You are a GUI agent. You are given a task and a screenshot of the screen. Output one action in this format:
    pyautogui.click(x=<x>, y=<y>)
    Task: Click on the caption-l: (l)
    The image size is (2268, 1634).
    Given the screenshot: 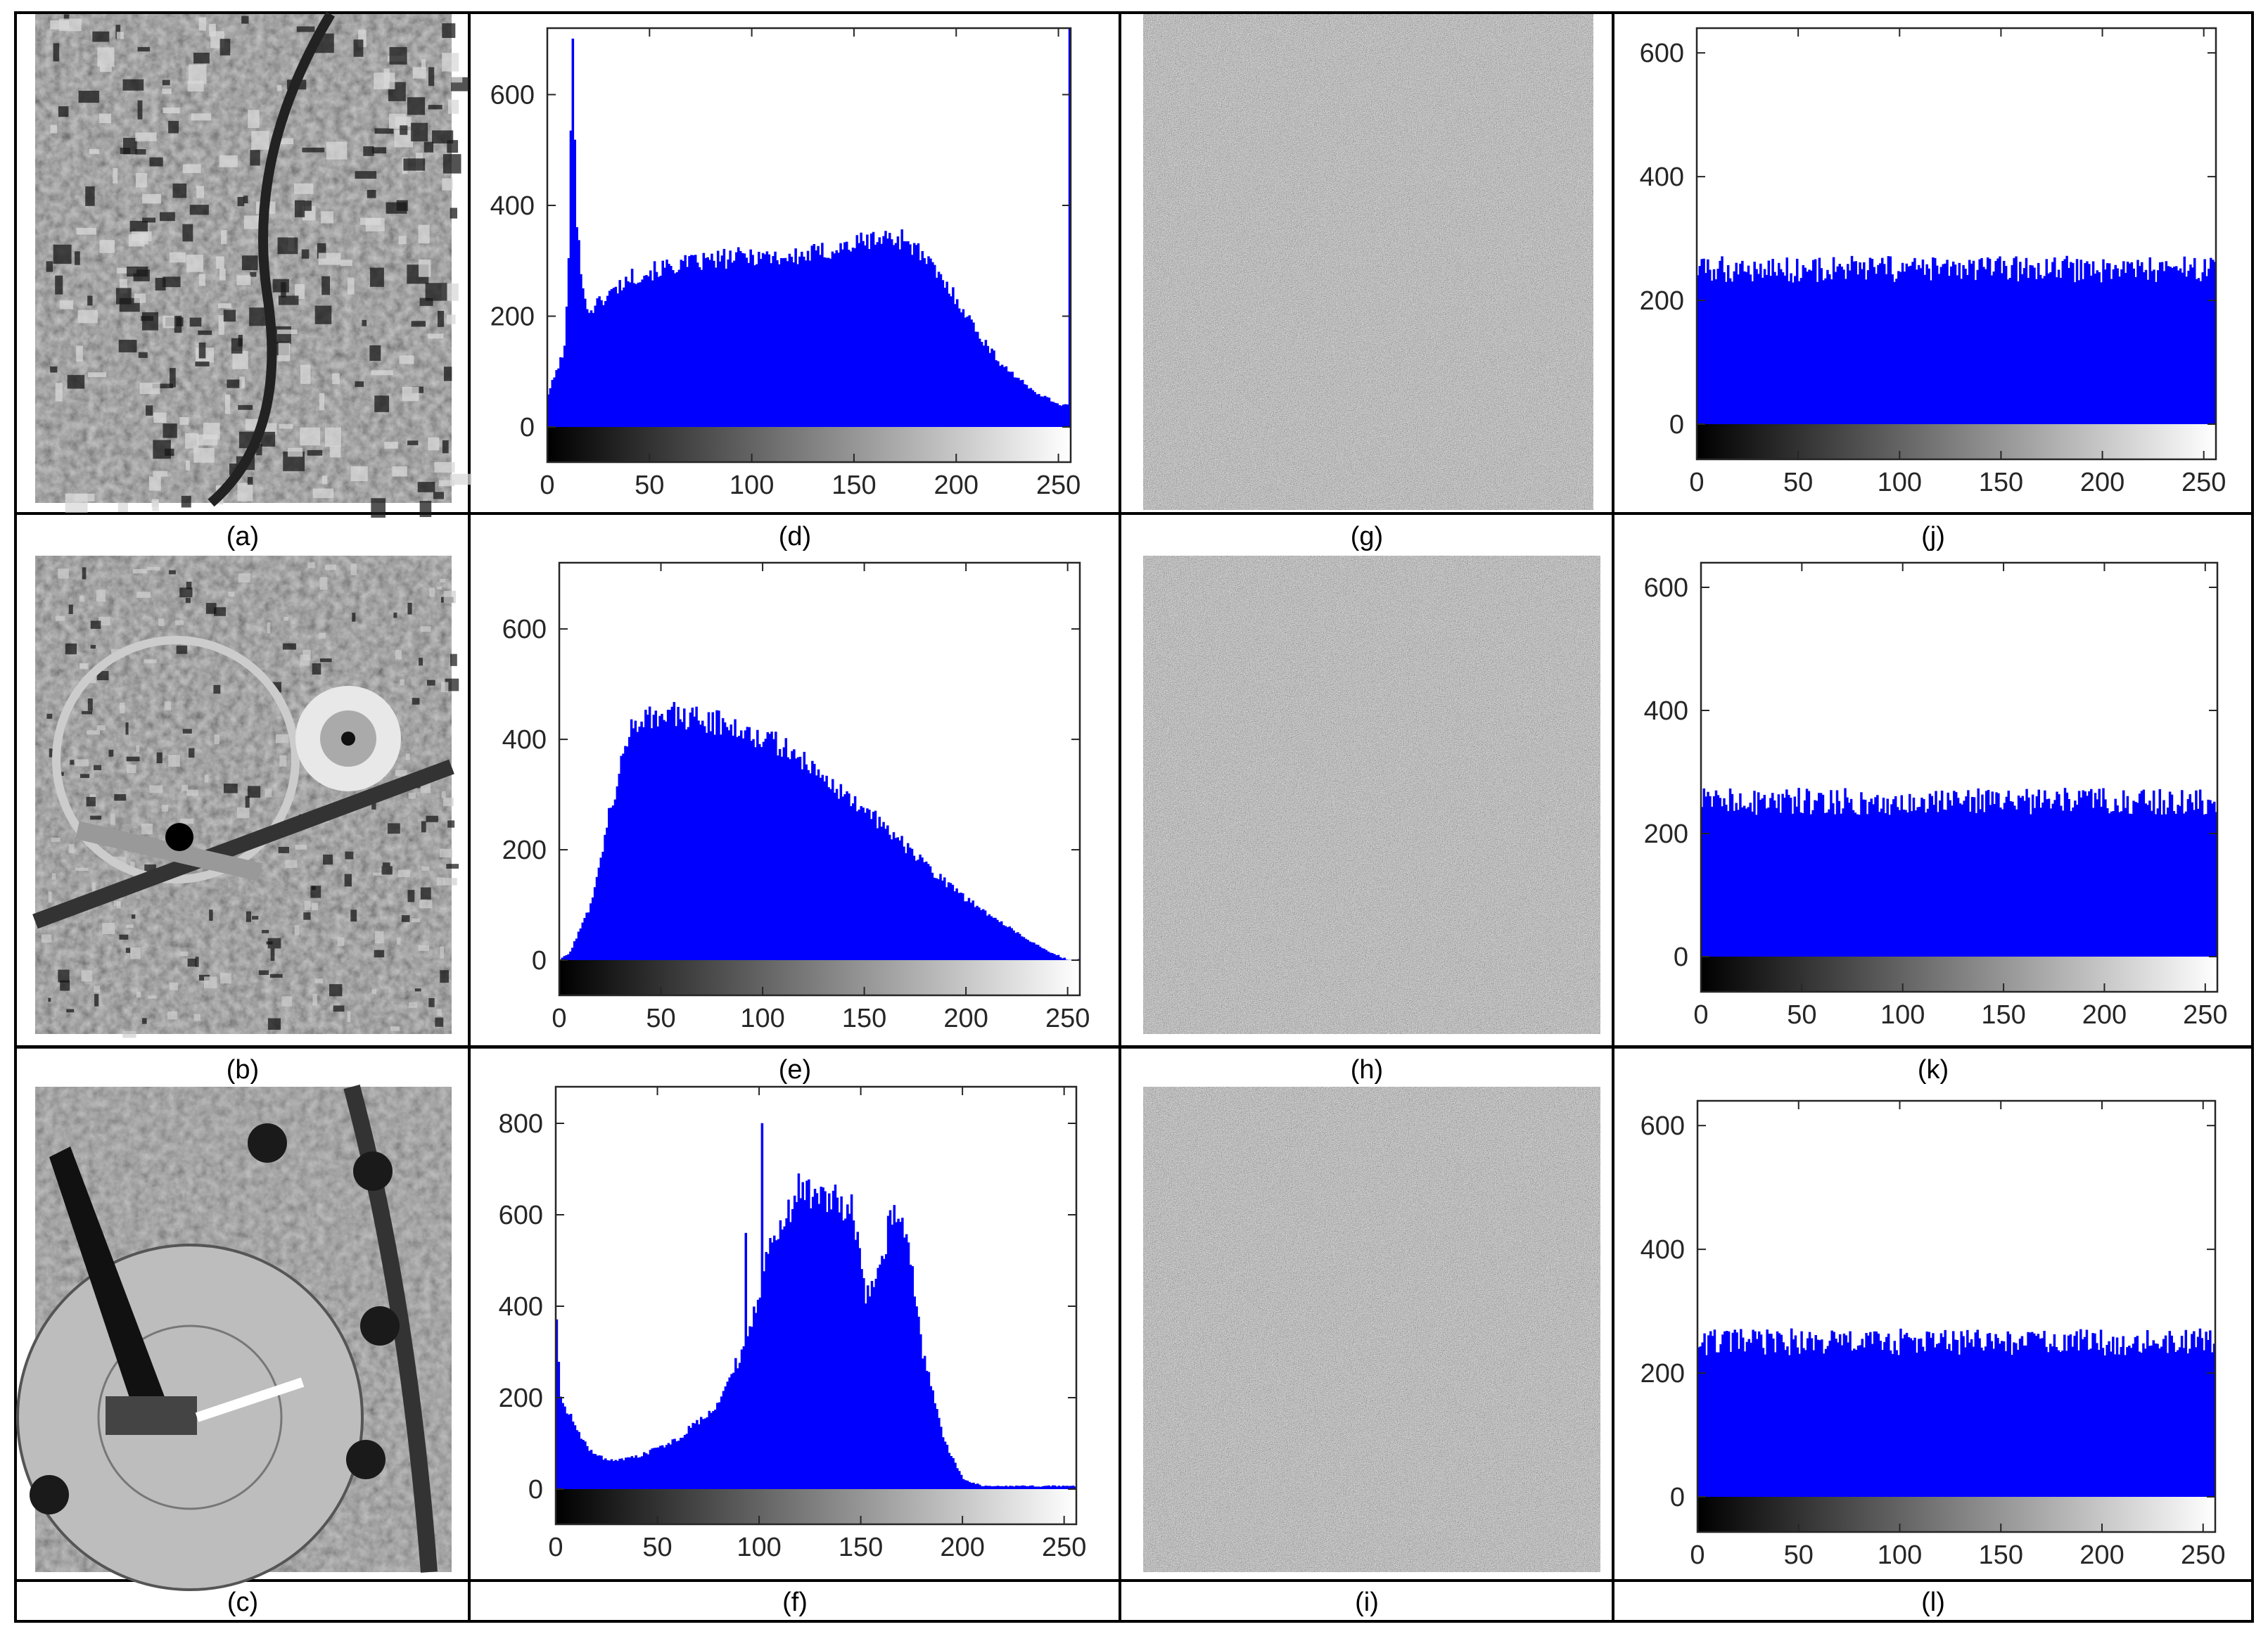 What is the action you would take?
    pyautogui.click(x=1933, y=1602)
    